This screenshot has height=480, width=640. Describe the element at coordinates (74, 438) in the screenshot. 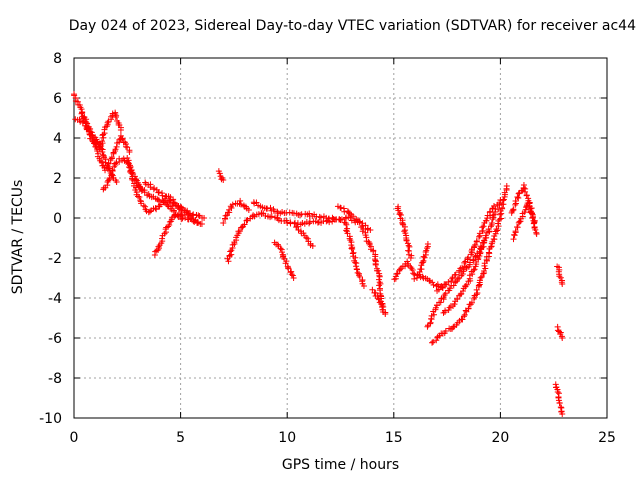

I see `x-tick-label: 0` at that location.